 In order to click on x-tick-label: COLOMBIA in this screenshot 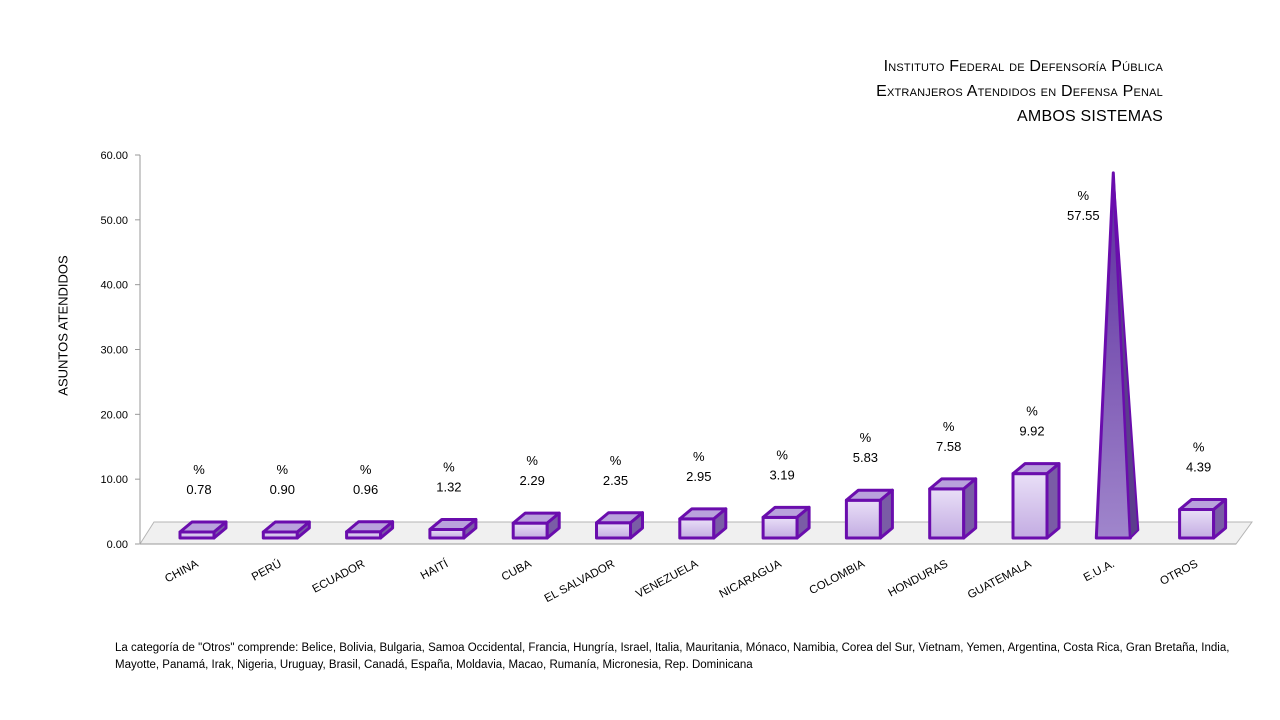, I will do `click(838, 577)`.